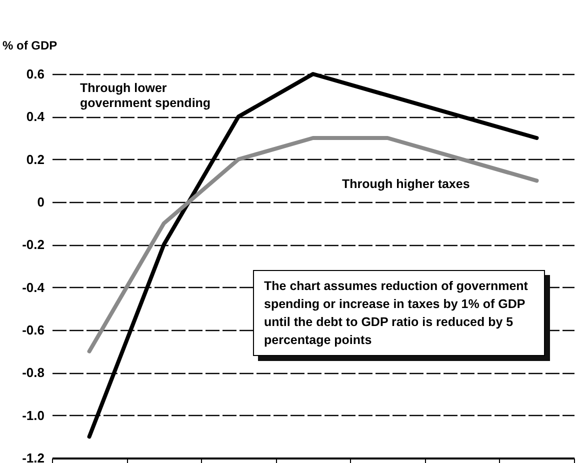 This screenshot has width=577, height=463. I want to click on y-tick-label: 0.4, so click(36, 116).